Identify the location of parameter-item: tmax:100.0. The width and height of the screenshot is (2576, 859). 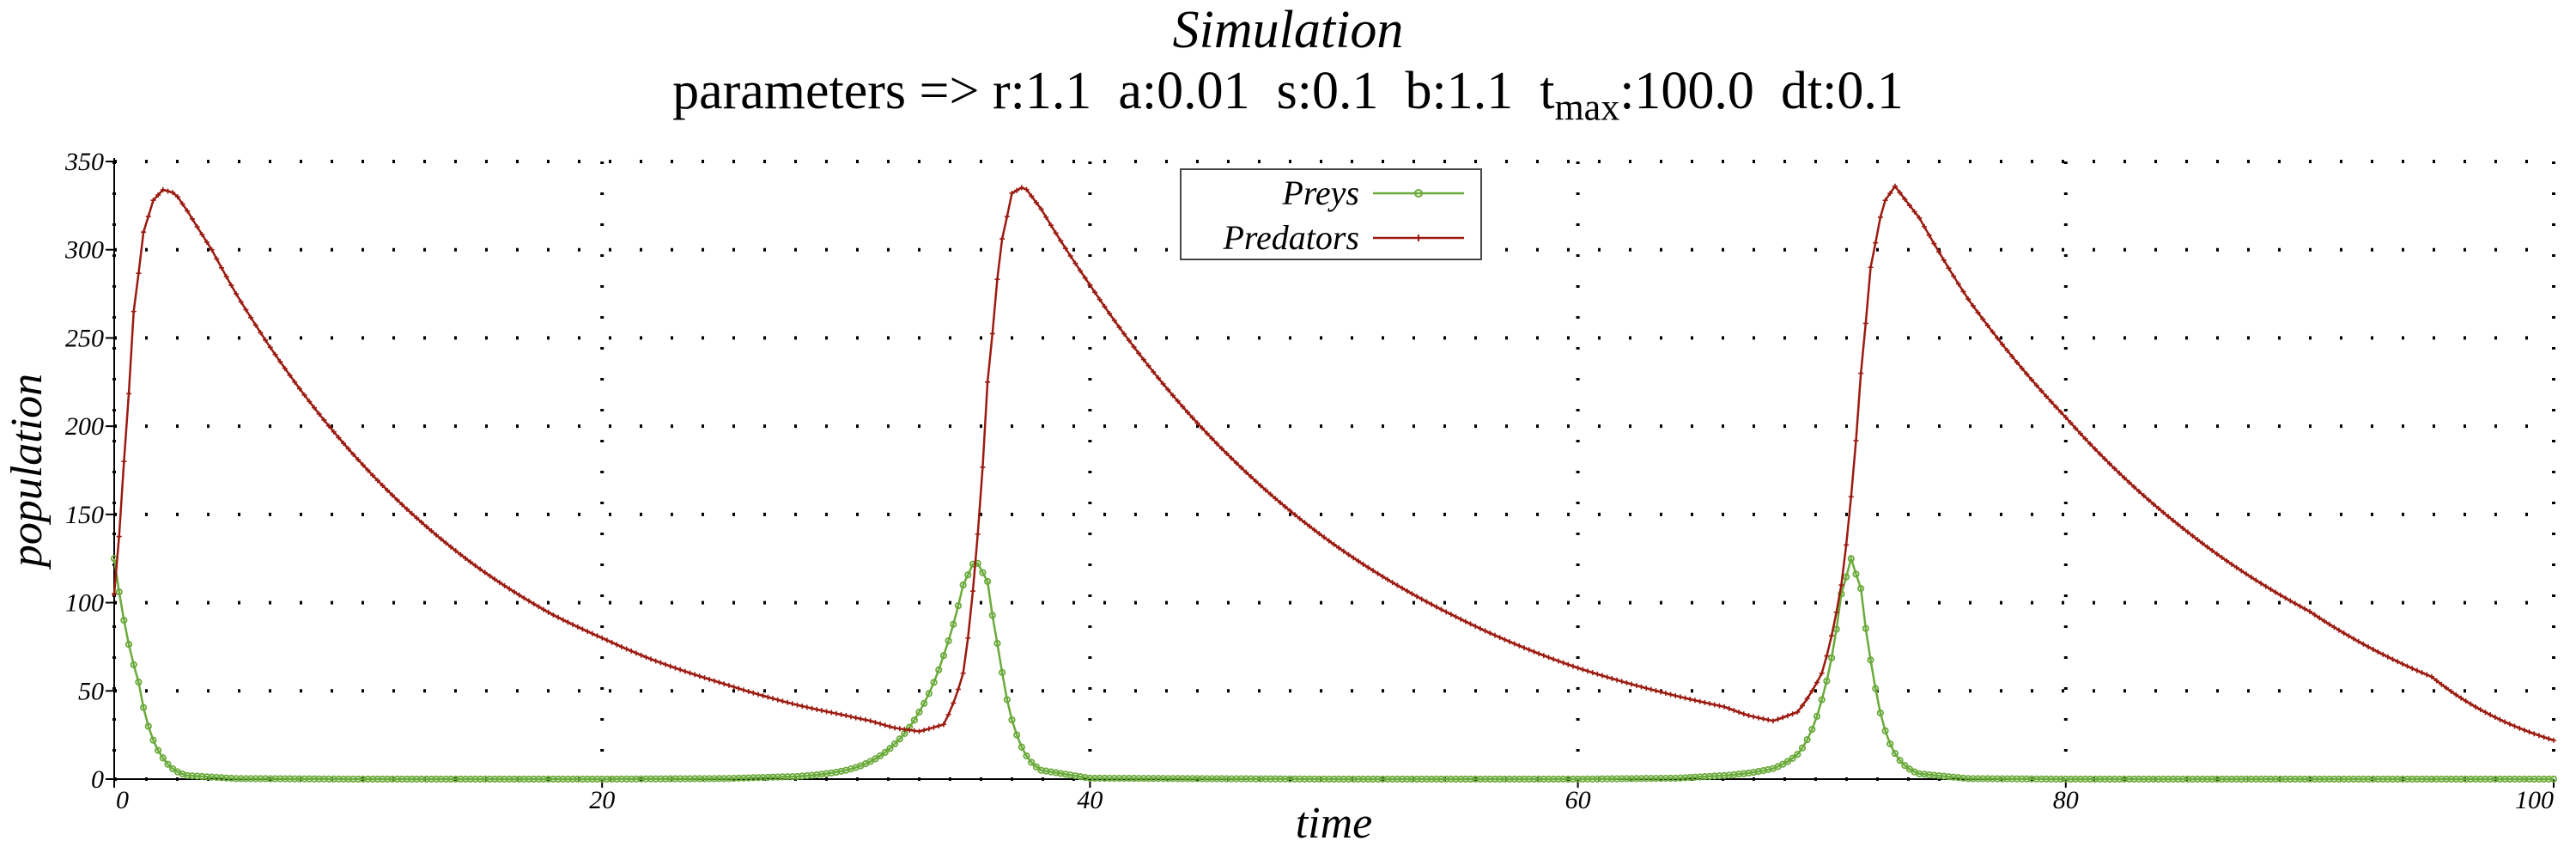
(1647, 95).